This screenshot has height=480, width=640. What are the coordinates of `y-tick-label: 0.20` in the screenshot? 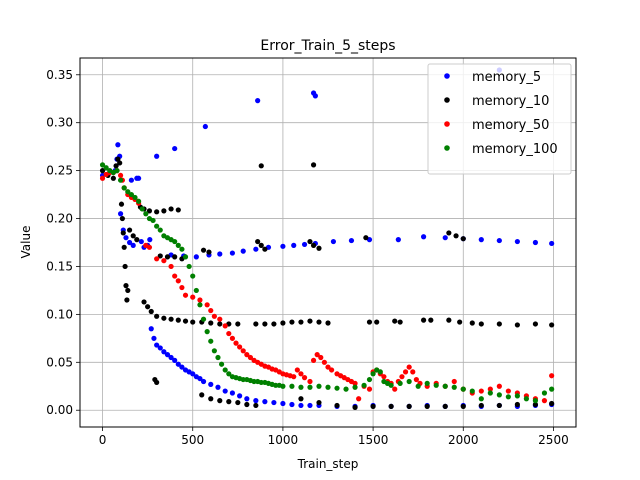 It's located at (59, 219).